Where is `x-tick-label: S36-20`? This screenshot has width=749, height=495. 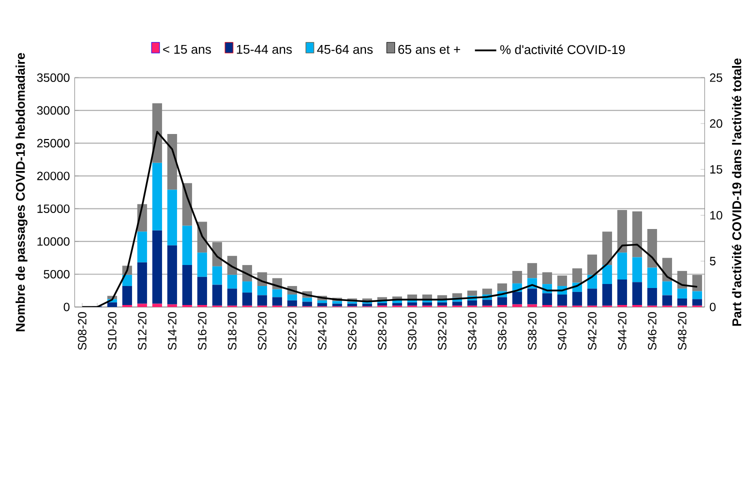 x-tick-label: S36-20 is located at coordinates (502, 331).